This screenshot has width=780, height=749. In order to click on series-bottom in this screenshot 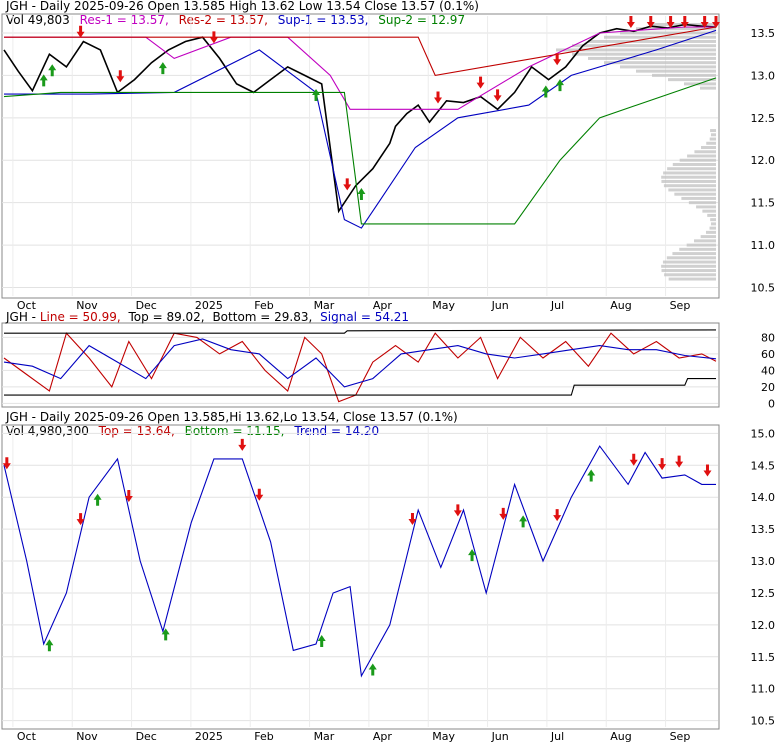, I will do `click(360, 387)`.